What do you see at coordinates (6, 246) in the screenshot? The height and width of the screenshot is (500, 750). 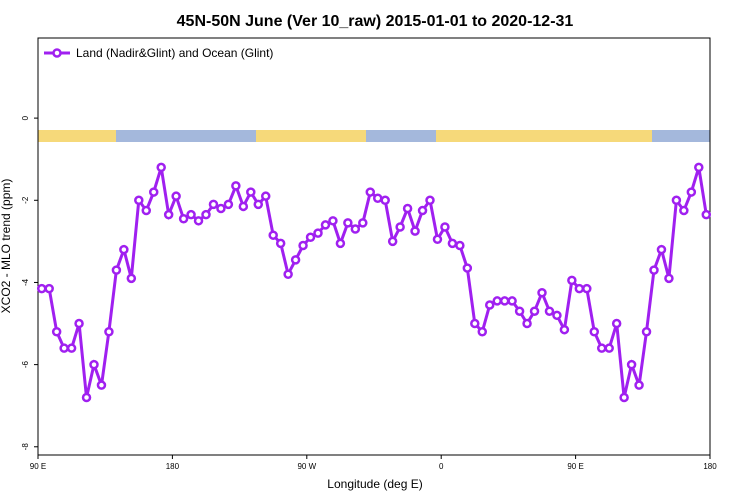 I see `y-axis-label: XCO2 - MLO trend (ppm)` at bounding box center [6, 246].